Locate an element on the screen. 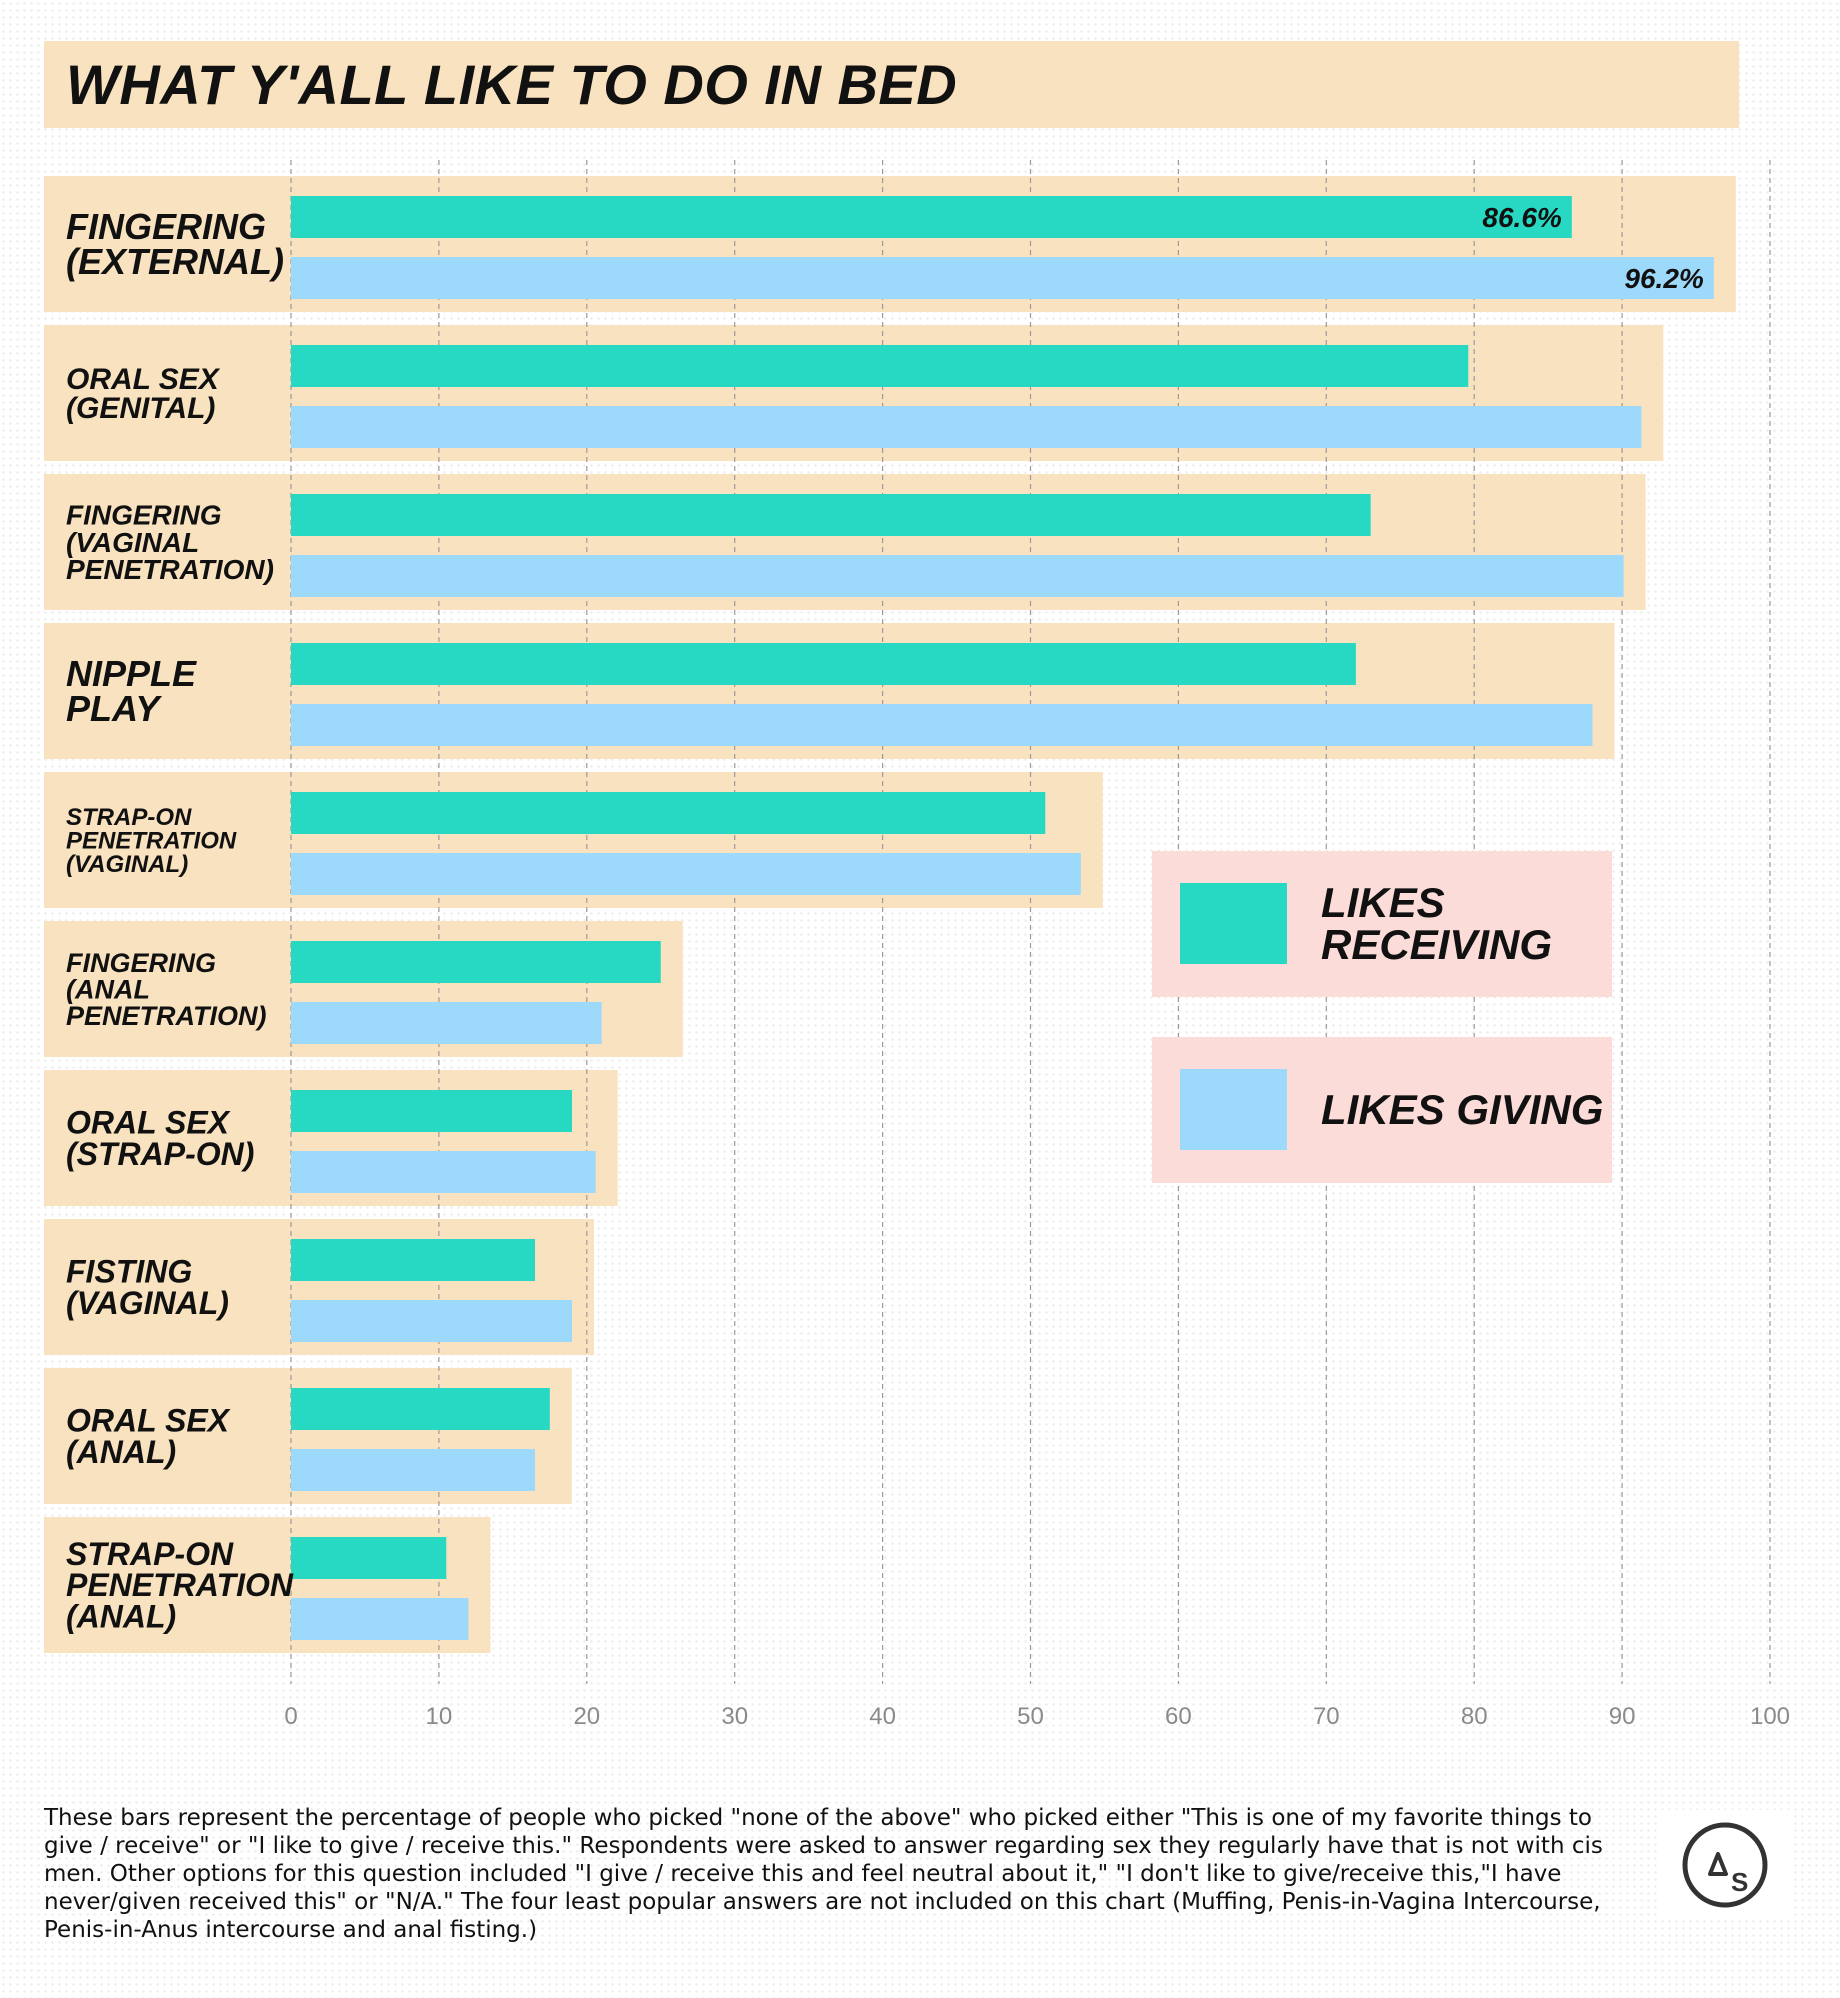  x-tick-label: 100 is located at coordinates (1770, 1716).